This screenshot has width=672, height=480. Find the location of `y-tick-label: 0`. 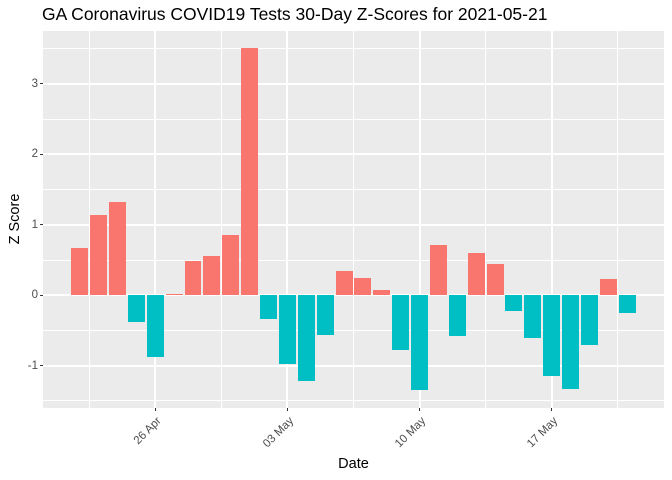

y-tick-label: 0 is located at coordinates (34, 295).